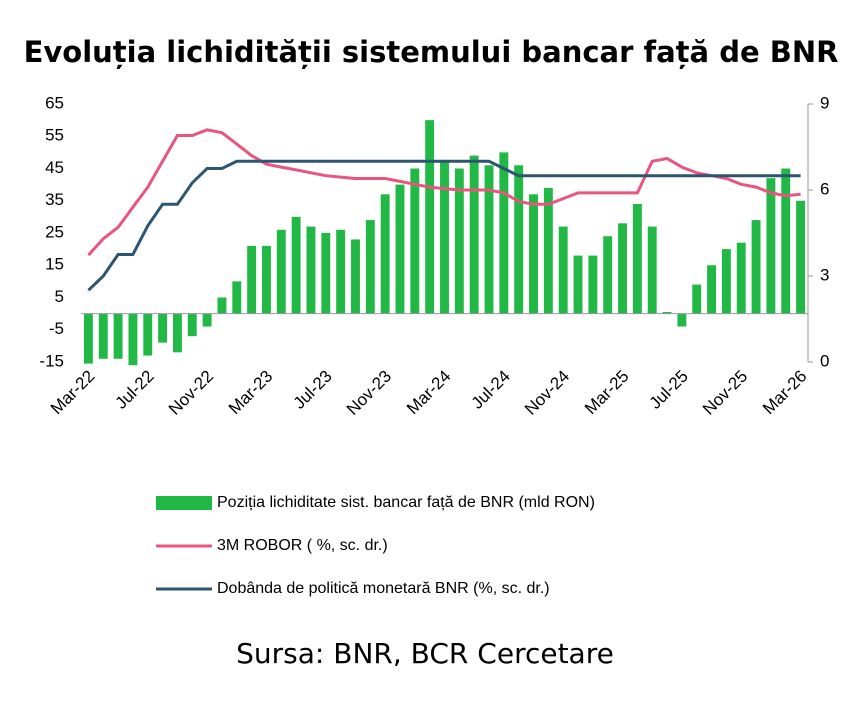  What do you see at coordinates (824, 188) in the screenshot?
I see `y2-tick-label: 6` at bounding box center [824, 188].